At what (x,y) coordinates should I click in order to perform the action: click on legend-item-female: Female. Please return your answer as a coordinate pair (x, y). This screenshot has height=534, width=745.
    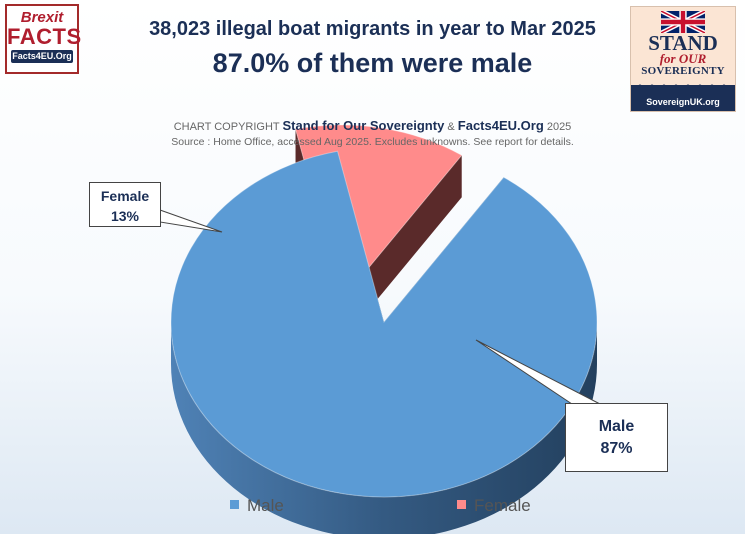
    Looking at the image, I should click on (494, 506).